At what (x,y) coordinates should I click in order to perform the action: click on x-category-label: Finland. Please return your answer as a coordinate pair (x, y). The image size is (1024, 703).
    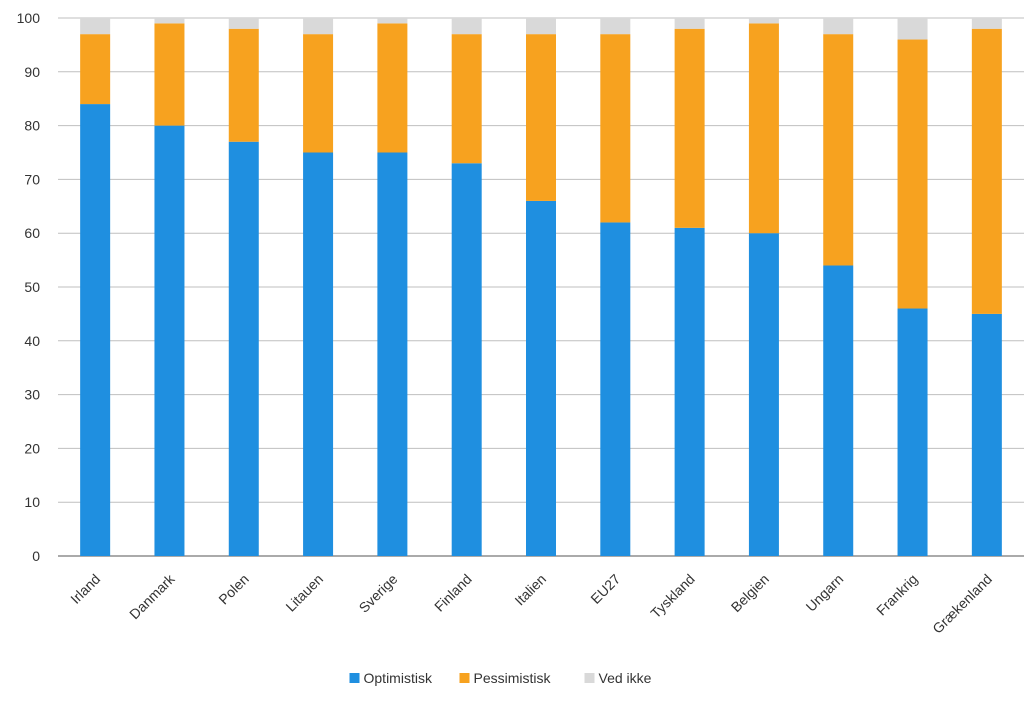
    Looking at the image, I should click on (453, 593).